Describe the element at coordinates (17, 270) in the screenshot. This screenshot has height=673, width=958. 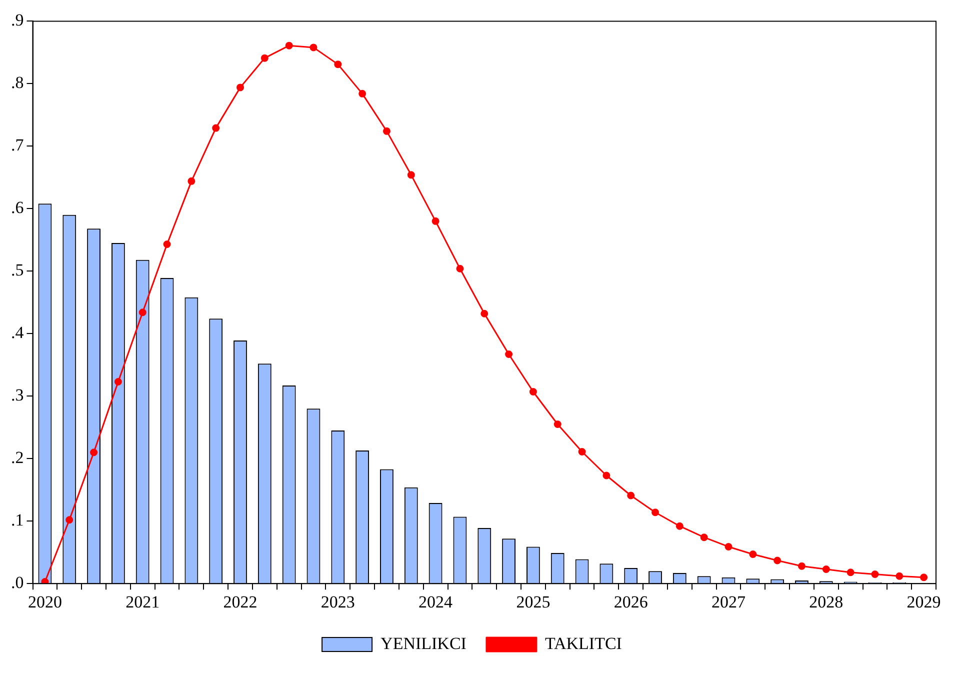
I see `y-tick-label: .5` at that location.